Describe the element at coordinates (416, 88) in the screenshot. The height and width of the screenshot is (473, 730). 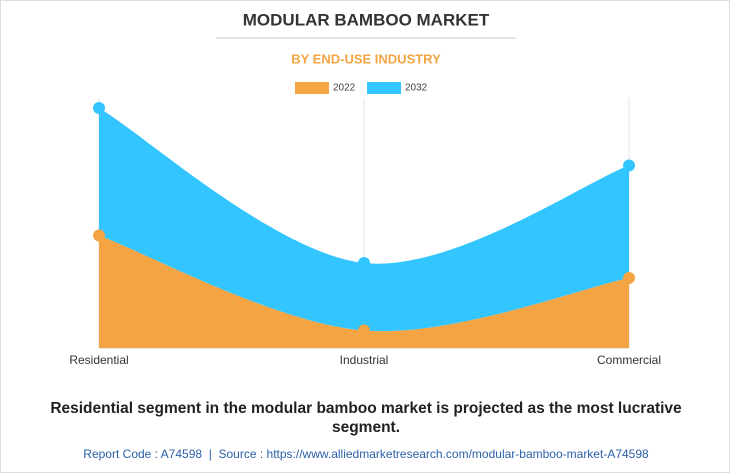
I see `legend-label: 2032` at that location.